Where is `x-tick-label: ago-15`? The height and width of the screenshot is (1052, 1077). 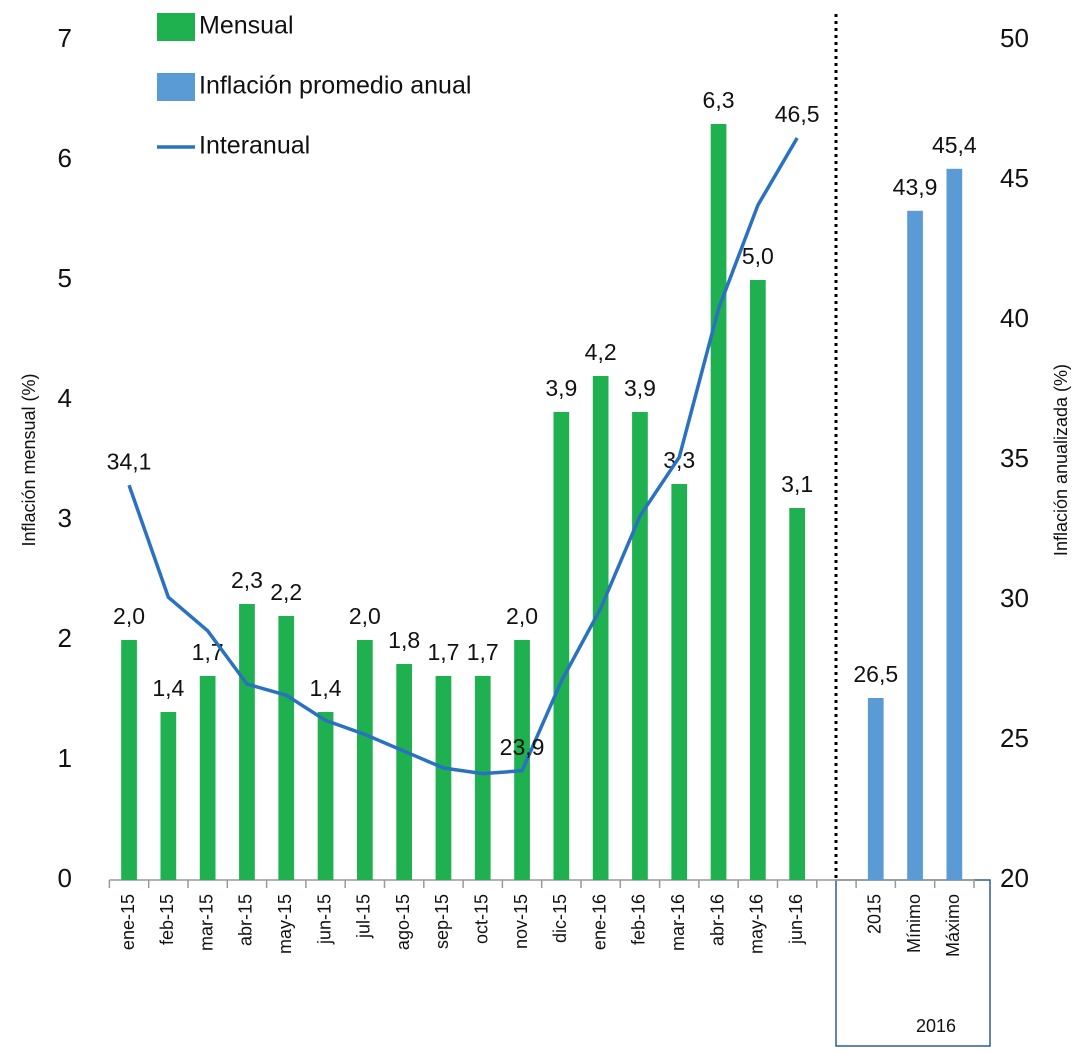 x-tick-label: ago-15 is located at coordinates (403, 922).